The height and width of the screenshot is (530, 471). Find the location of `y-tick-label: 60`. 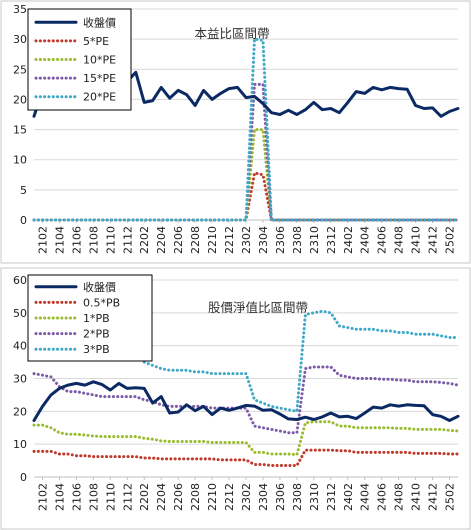

y-tick-label: 60 is located at coordinates (20, 280).